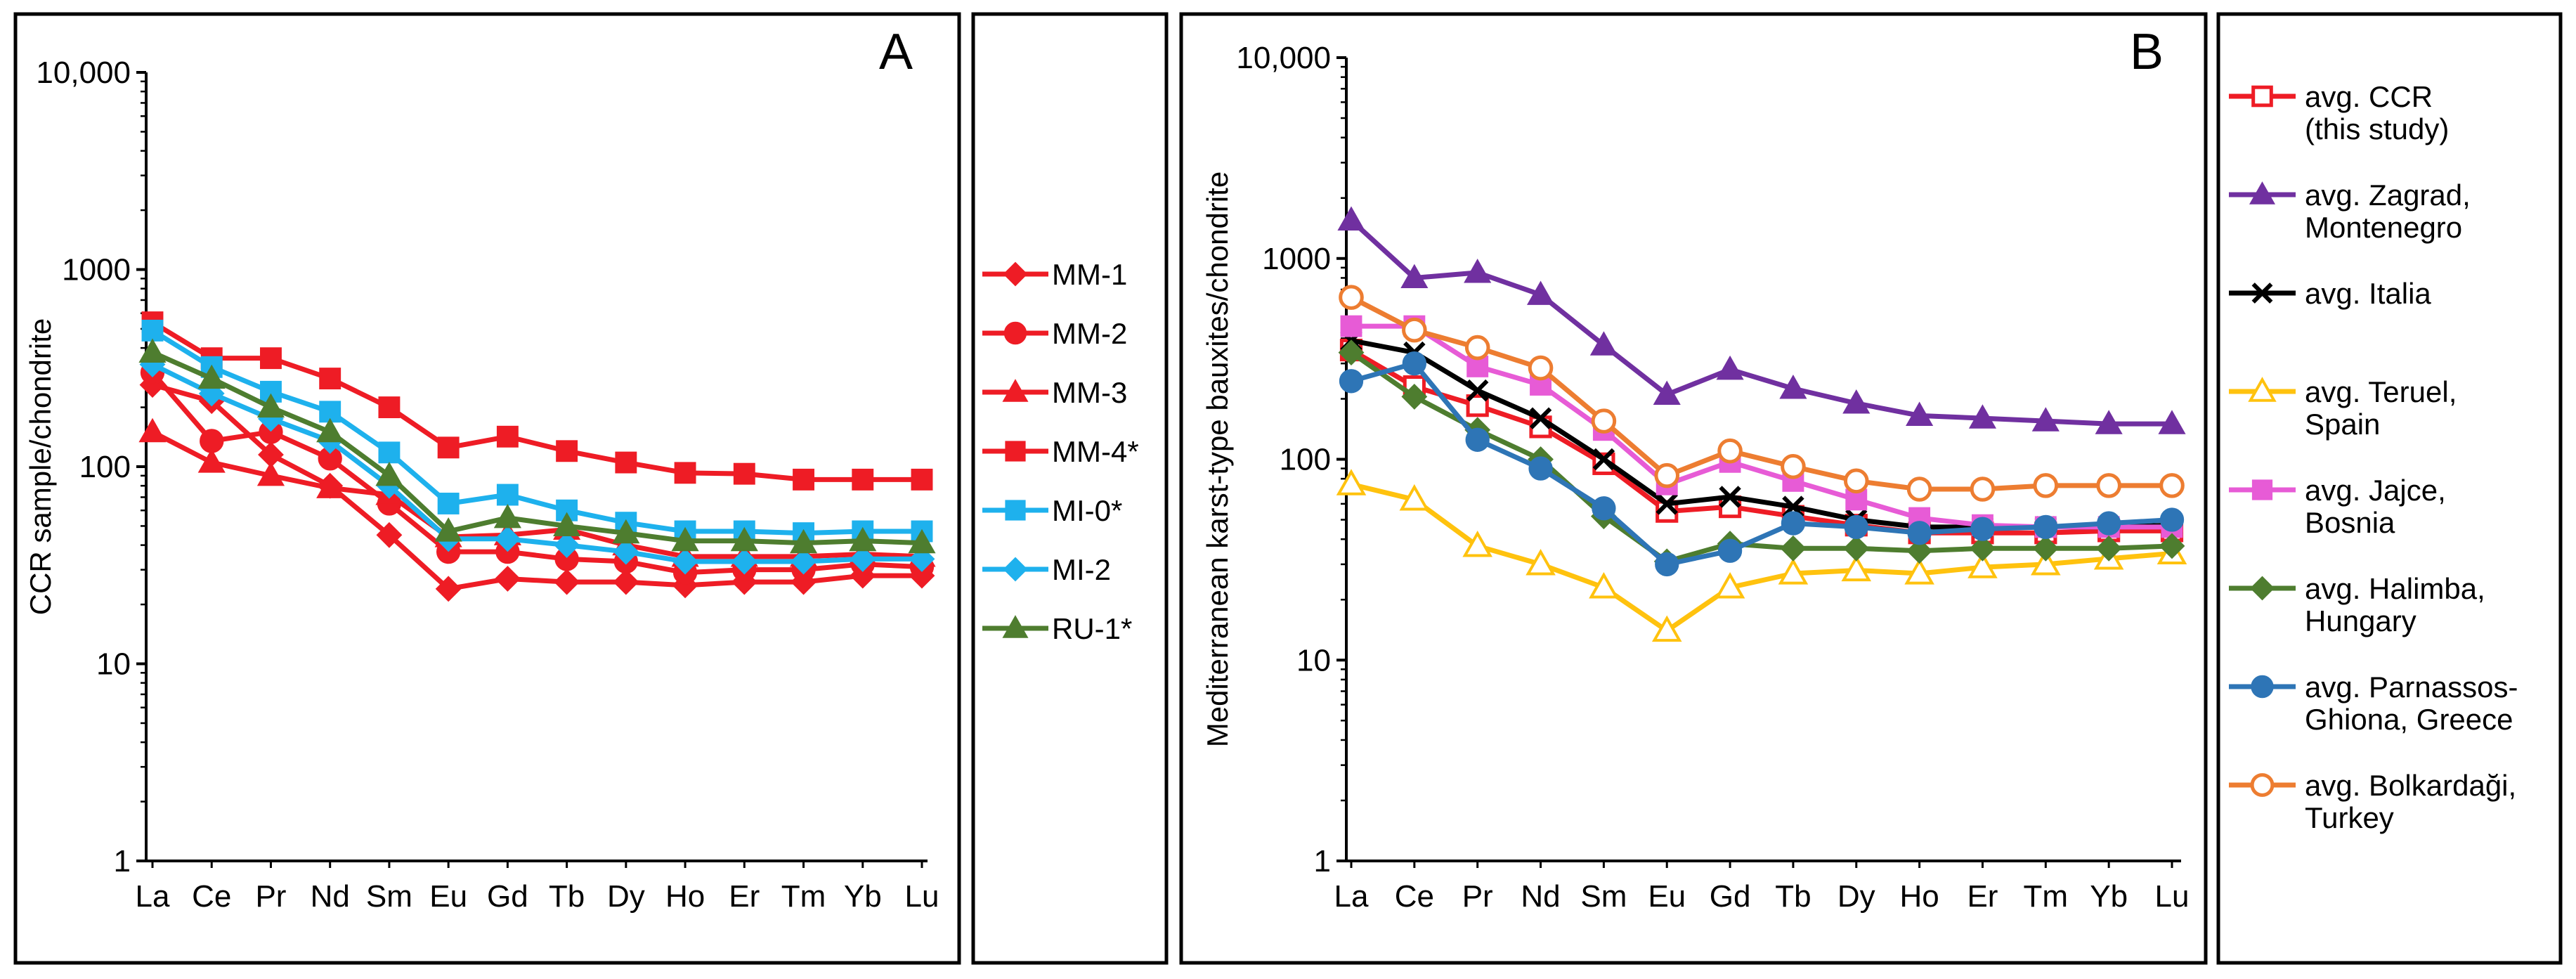 The image size is (2576, 979). I want to click on legend-label: Spain, so click(2342, 425).